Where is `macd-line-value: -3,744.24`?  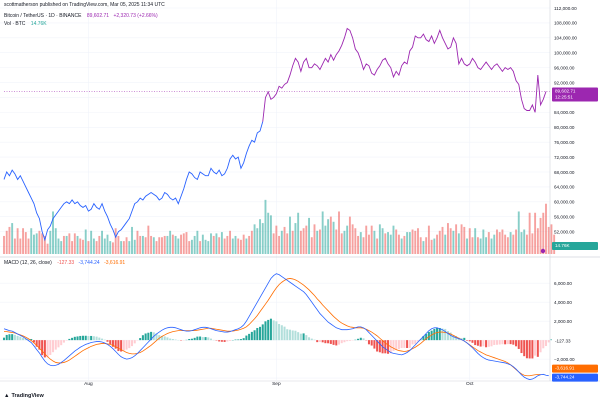
macd-line-value: -3,744.24 is located at coordinates (89, 263).